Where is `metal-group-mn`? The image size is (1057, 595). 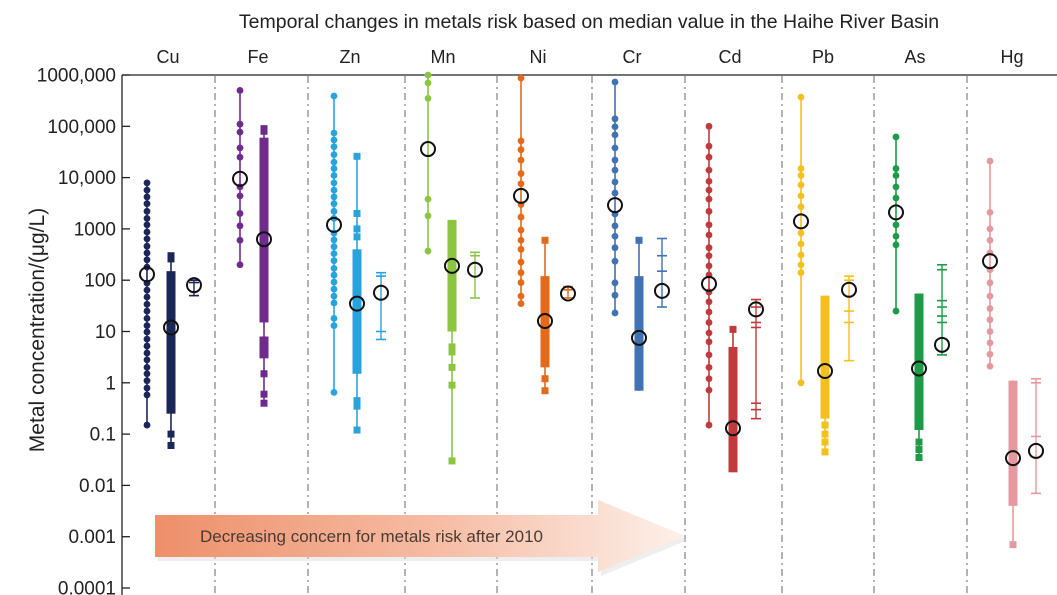 metal-group-mn is located at coordinates (451, 268).